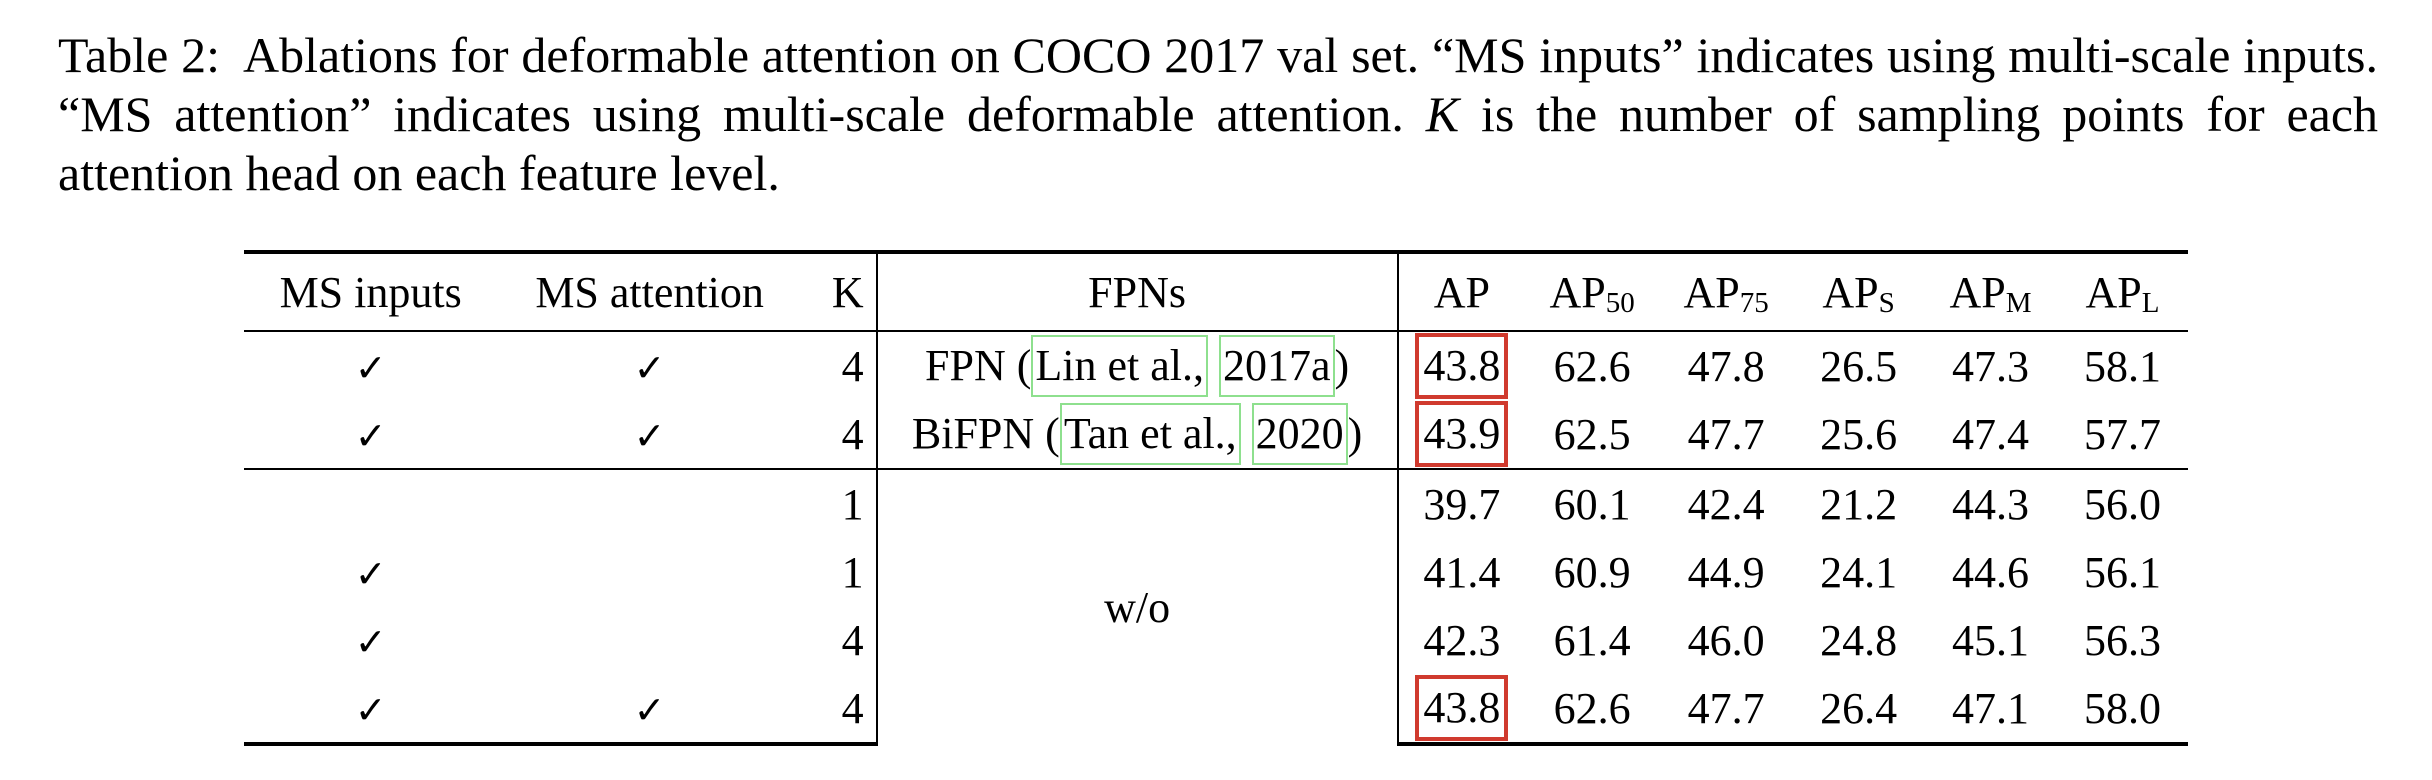 The image size is (2432, 780). What do you see at coordinates (985, 433) in the screenshot?
I see `fpn-name: BiFPN (` at bounding box center [985, 433].